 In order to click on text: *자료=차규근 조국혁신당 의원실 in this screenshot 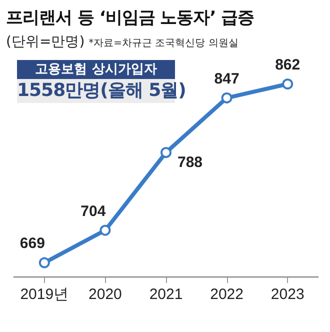, I will do `click(163, 43)`.